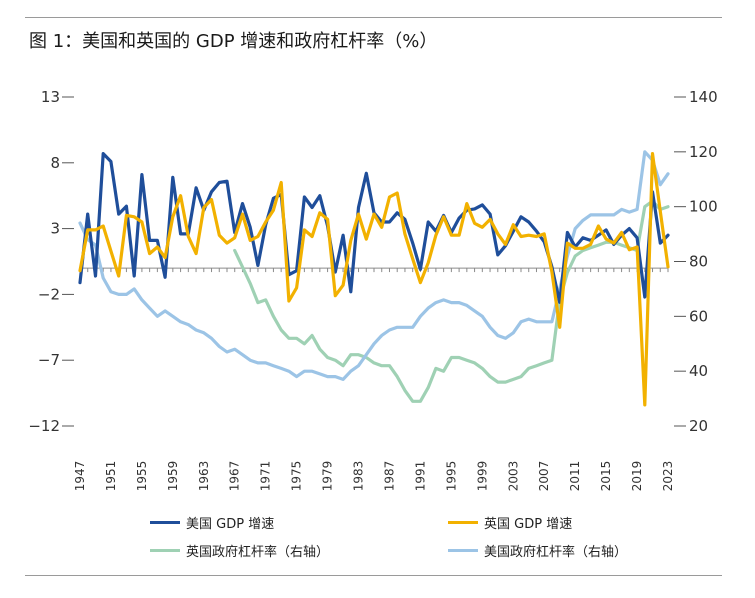  I want to click on x-axis-tick-label: 1947, so click(80, 476).